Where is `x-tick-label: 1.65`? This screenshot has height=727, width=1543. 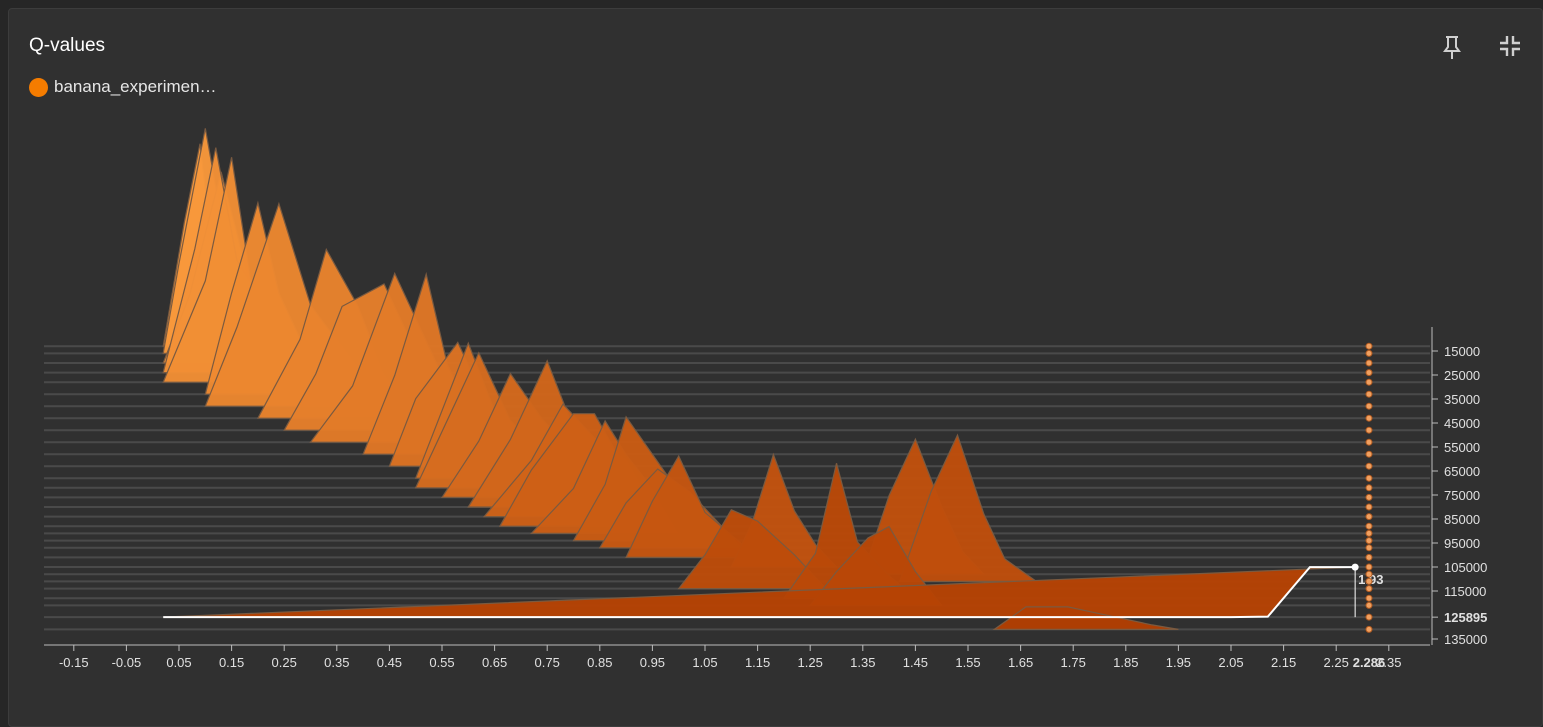
x-tick-label: 1.65 is located at coordinates (1020, 662).